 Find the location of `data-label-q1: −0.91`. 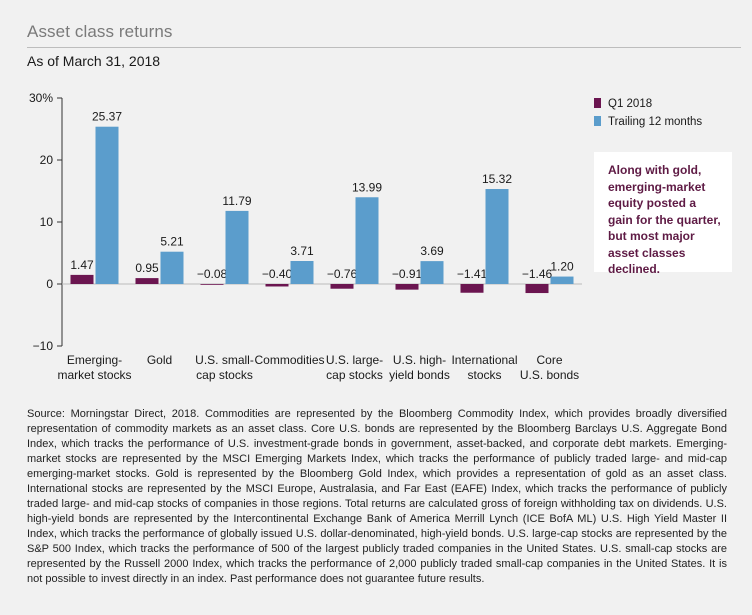

data-label-q1: −0.91 is located at coordinates (407, 274).